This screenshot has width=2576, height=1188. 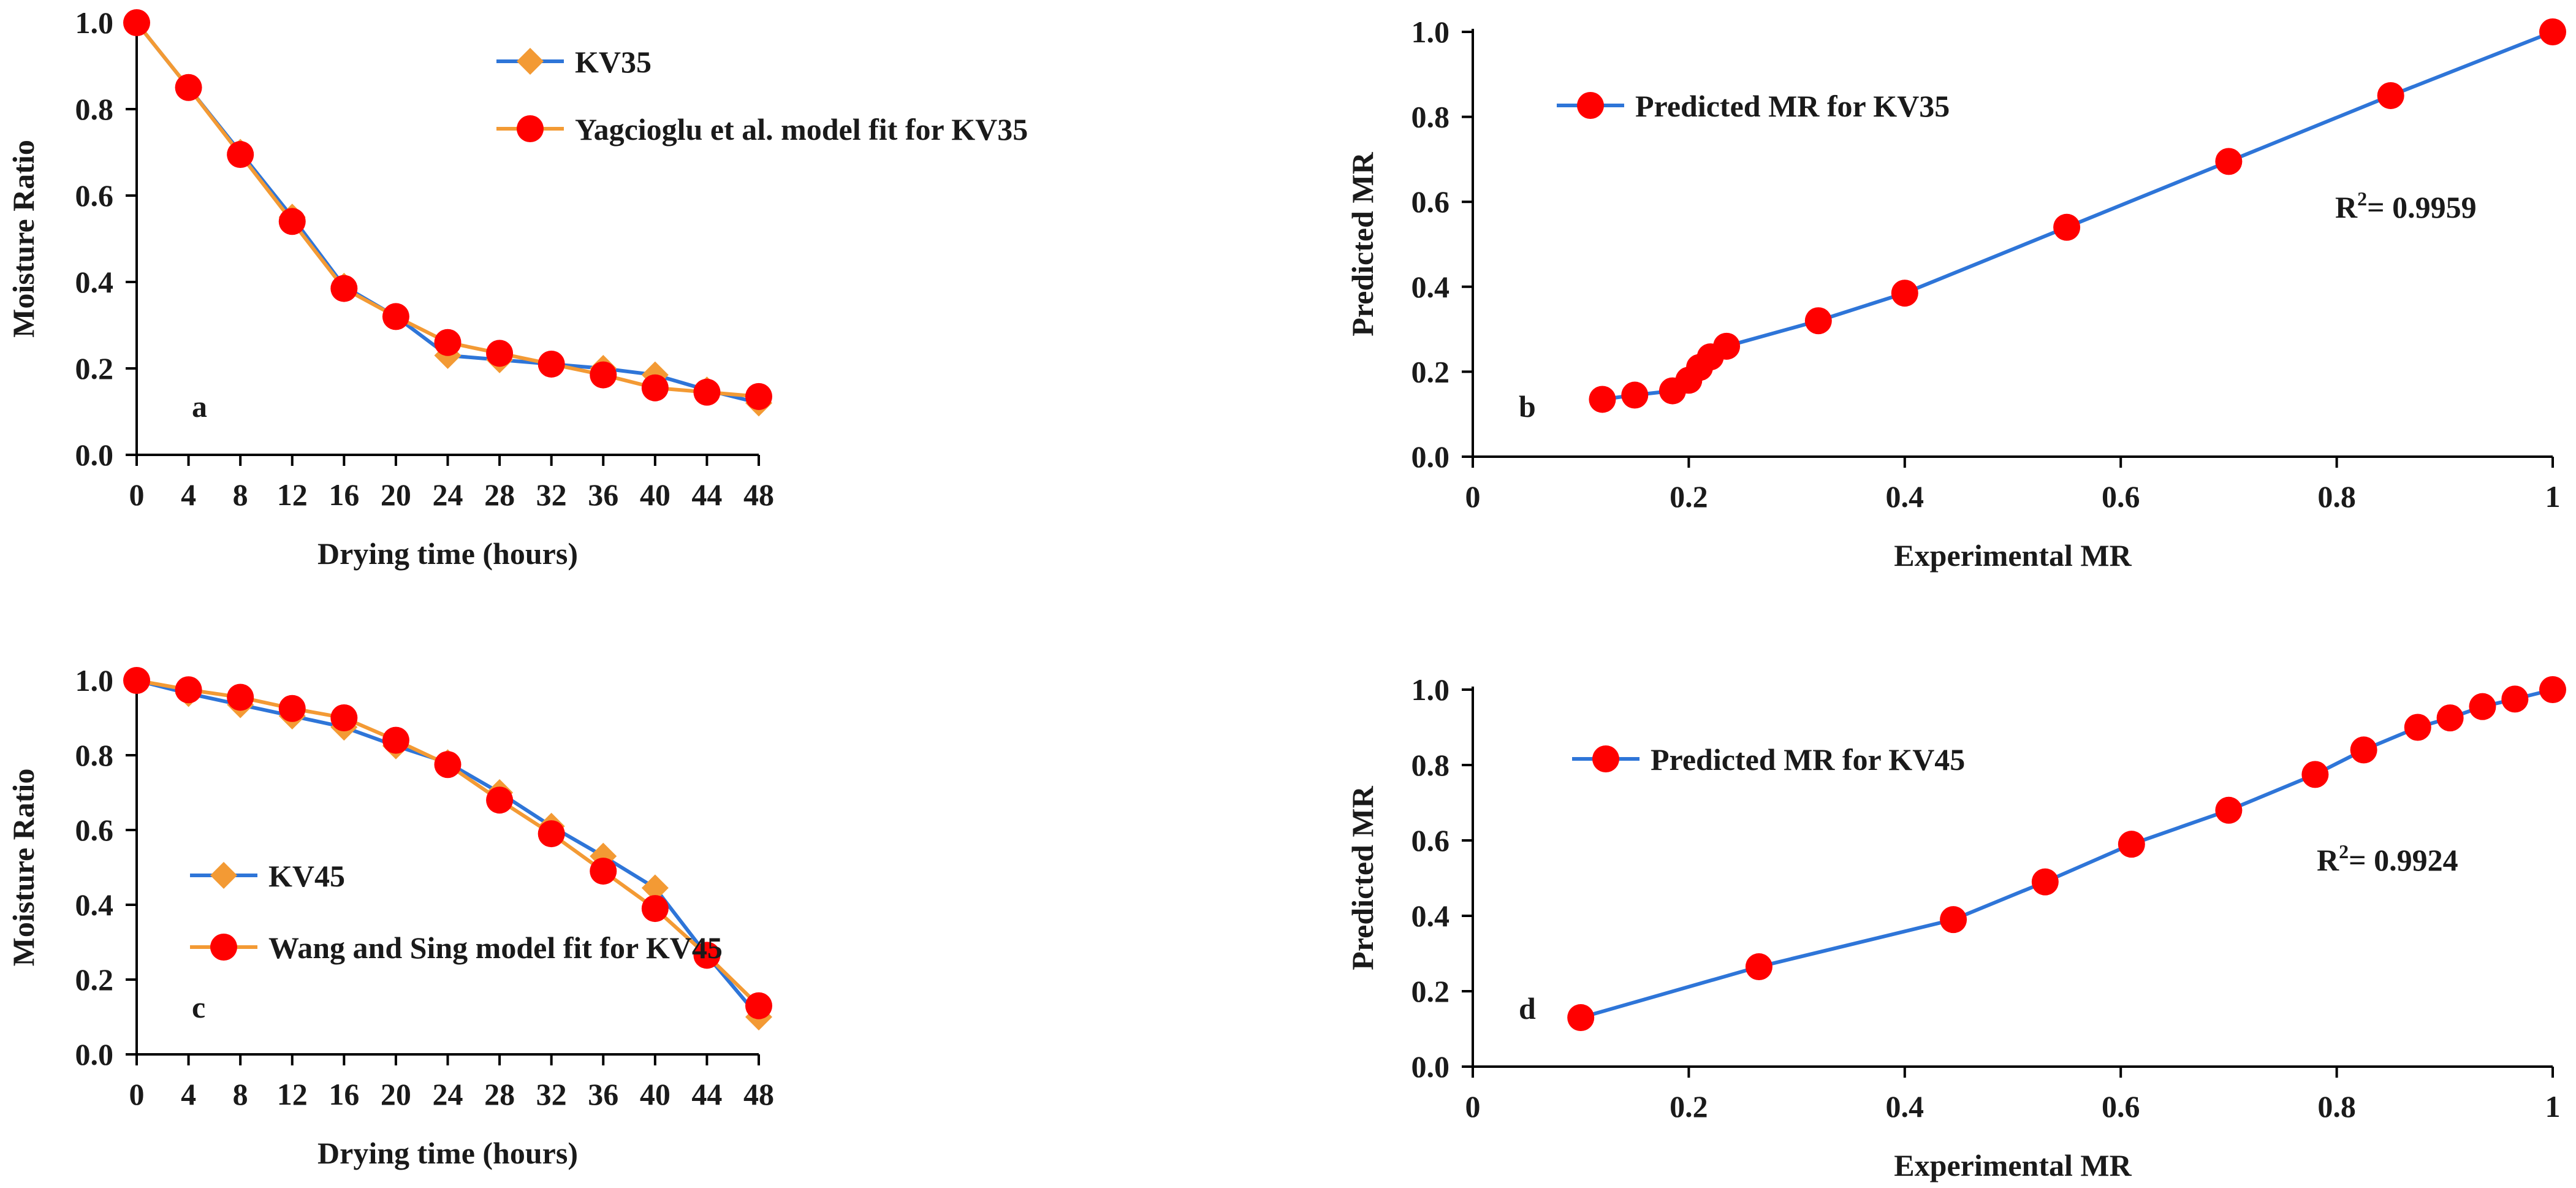 What do you see at coordinates (1689, 496) in the screenshot?
I see `x-tick-label: 0.2` at bounding box center [1689, 496].